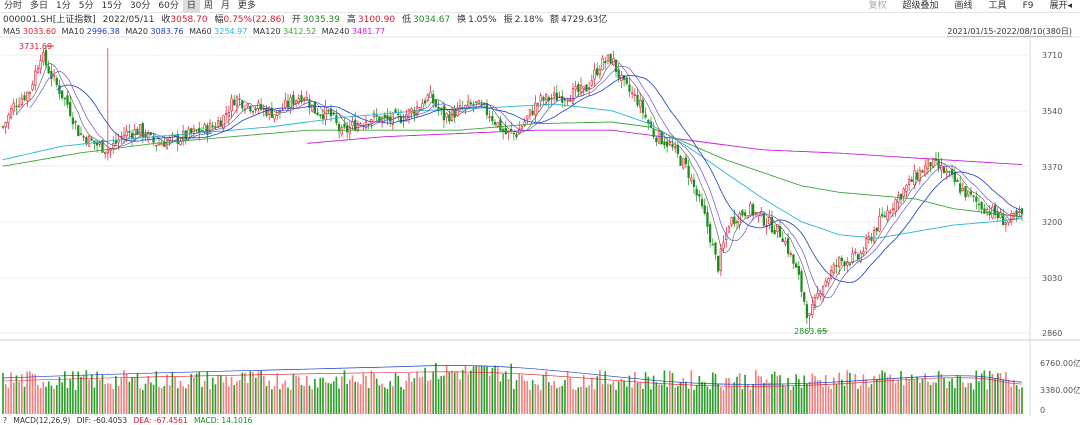  I want to click on fuquan-button: 复权, so click(877, 6).